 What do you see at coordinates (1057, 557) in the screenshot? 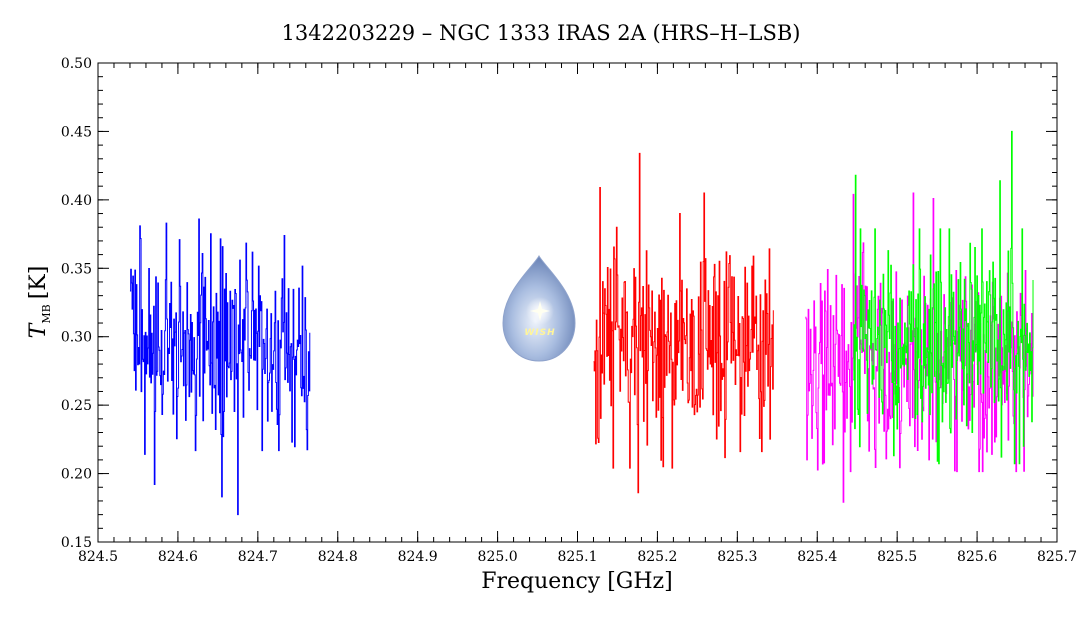
I see `x-tick-label: 825.7` at bounding box center [1057, 557].